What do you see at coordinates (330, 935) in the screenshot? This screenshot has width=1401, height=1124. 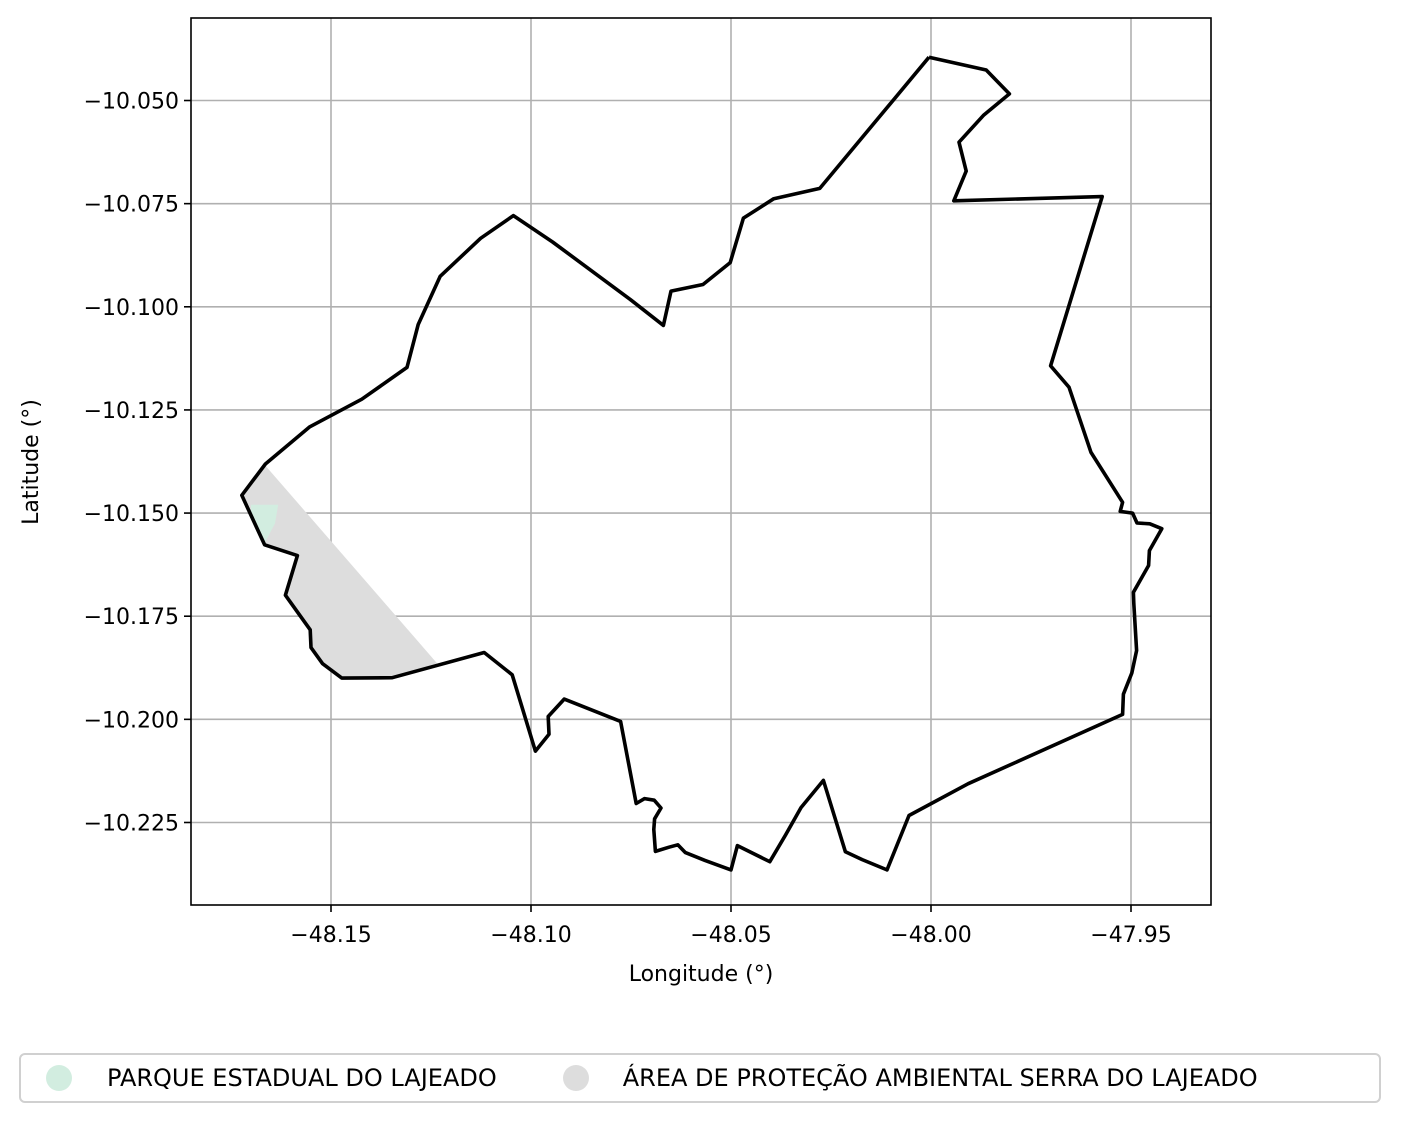 I see `x-tick-label: −48.15` at bounding box center [330, 935].